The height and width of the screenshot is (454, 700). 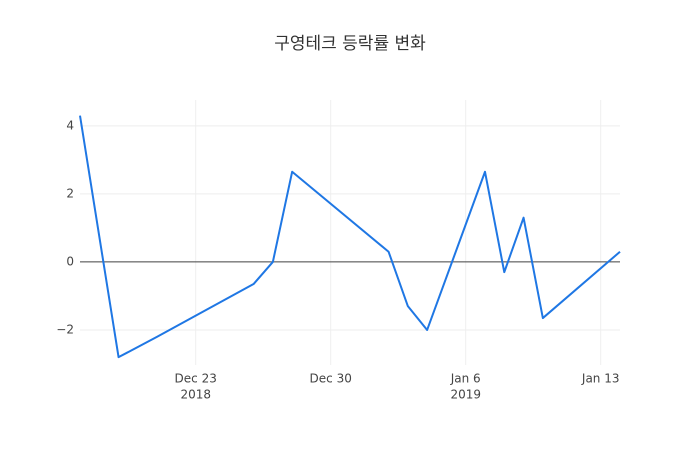 What do you see at coordinates (70, 125) in the screenshot?
I see `y-tick-label: 4` at bounding box center [70, 125].